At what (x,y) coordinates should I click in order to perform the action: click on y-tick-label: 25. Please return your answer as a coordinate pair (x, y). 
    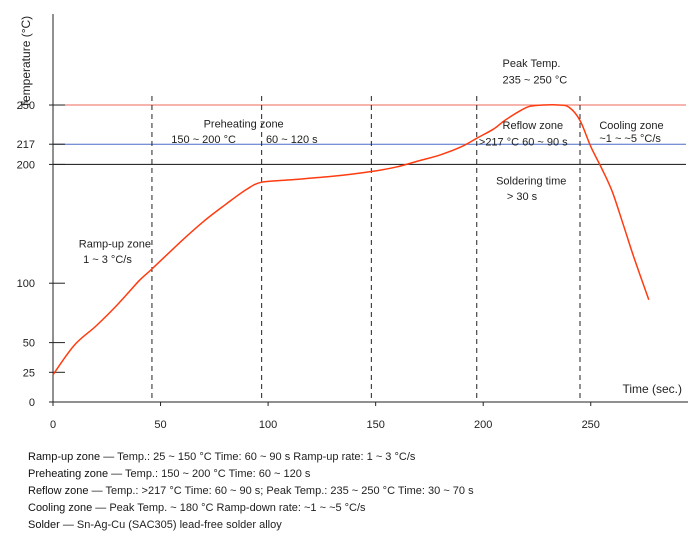
    Looking at the image, I should click on (29, 373).